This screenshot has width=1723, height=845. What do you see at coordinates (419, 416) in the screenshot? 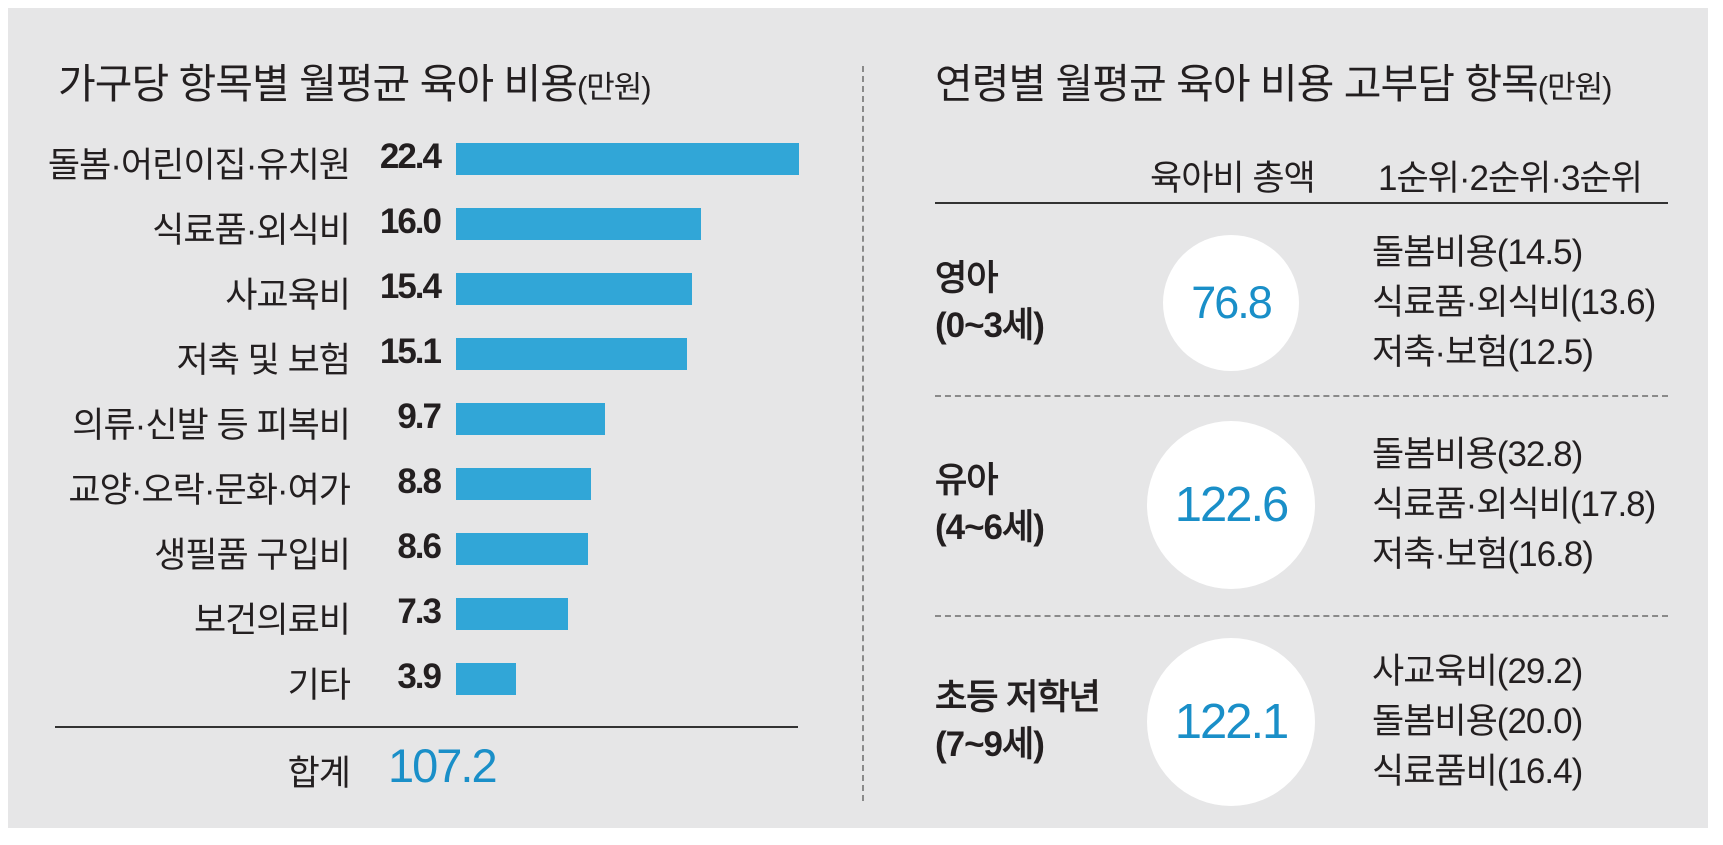
I see `bar-value-label: 9.7` at bounding box center [419, 416].